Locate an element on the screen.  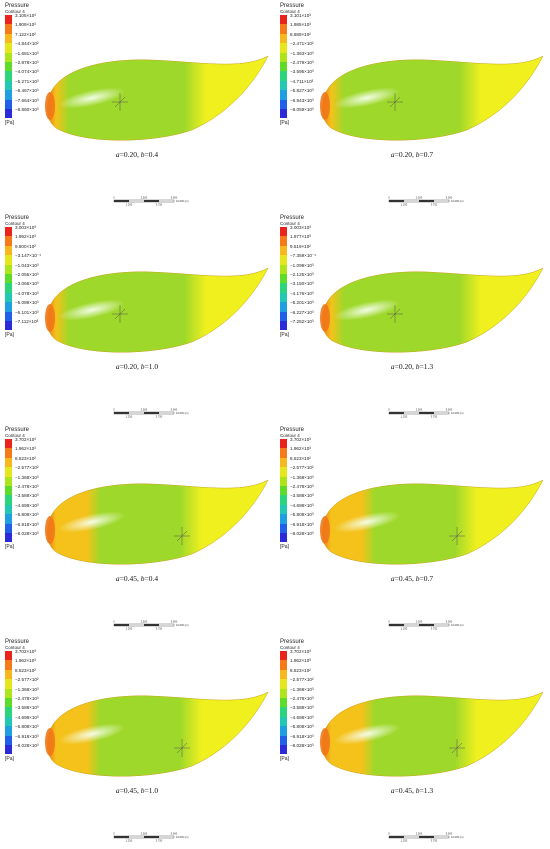
legend-row: −5.089×10³ is located at coordinates (35, 306).